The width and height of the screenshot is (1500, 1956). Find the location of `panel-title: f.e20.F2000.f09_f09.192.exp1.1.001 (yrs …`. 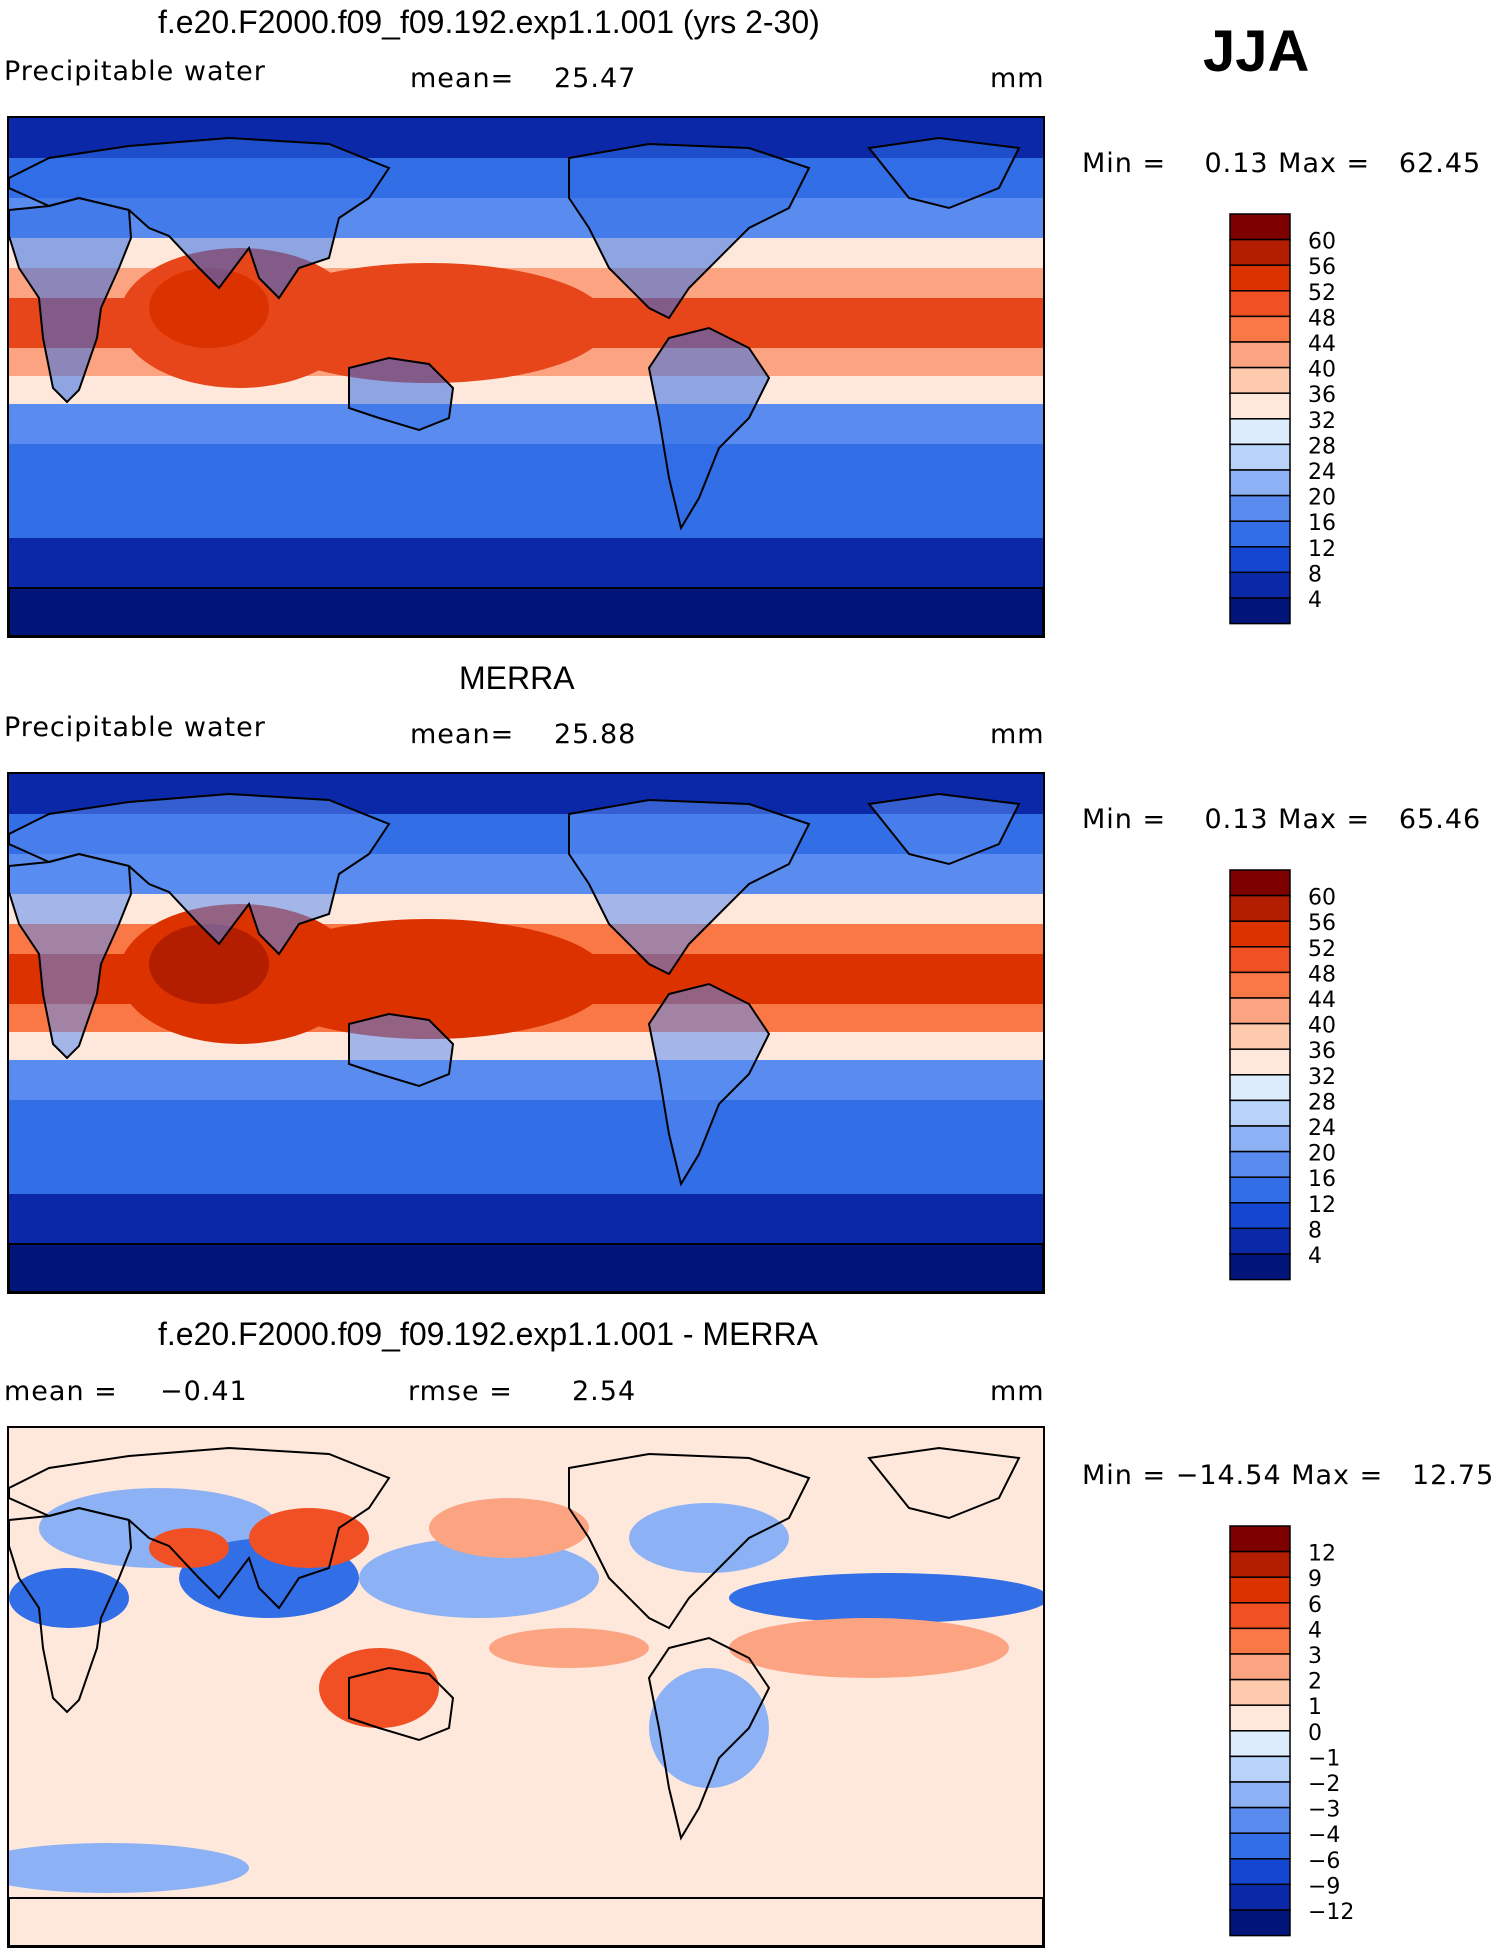

panel-title: f.e20.F2000.f09_f09.192.exp1.1.001 (yrs … is located at coordinates (489, 22).